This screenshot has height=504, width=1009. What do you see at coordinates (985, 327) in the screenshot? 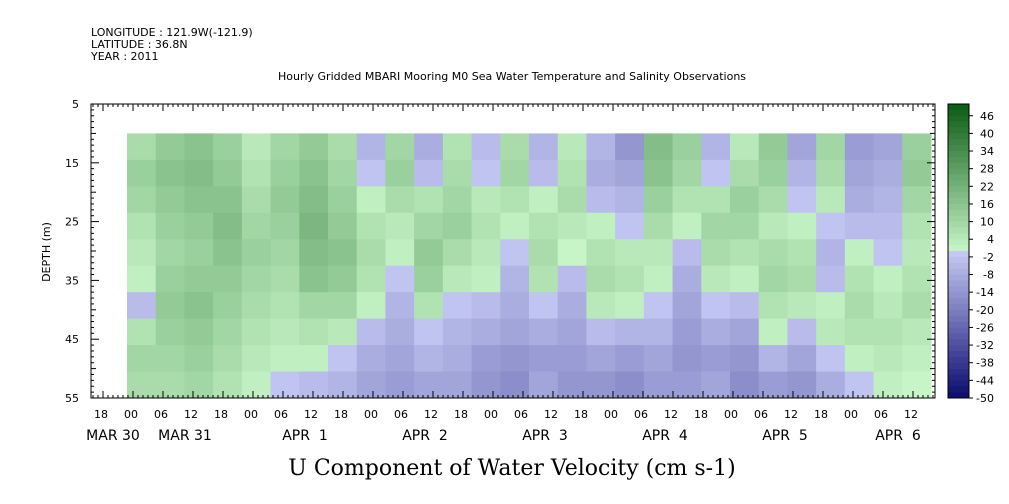
I see `colorbar-label: -26` at bounding box center [985, 327].